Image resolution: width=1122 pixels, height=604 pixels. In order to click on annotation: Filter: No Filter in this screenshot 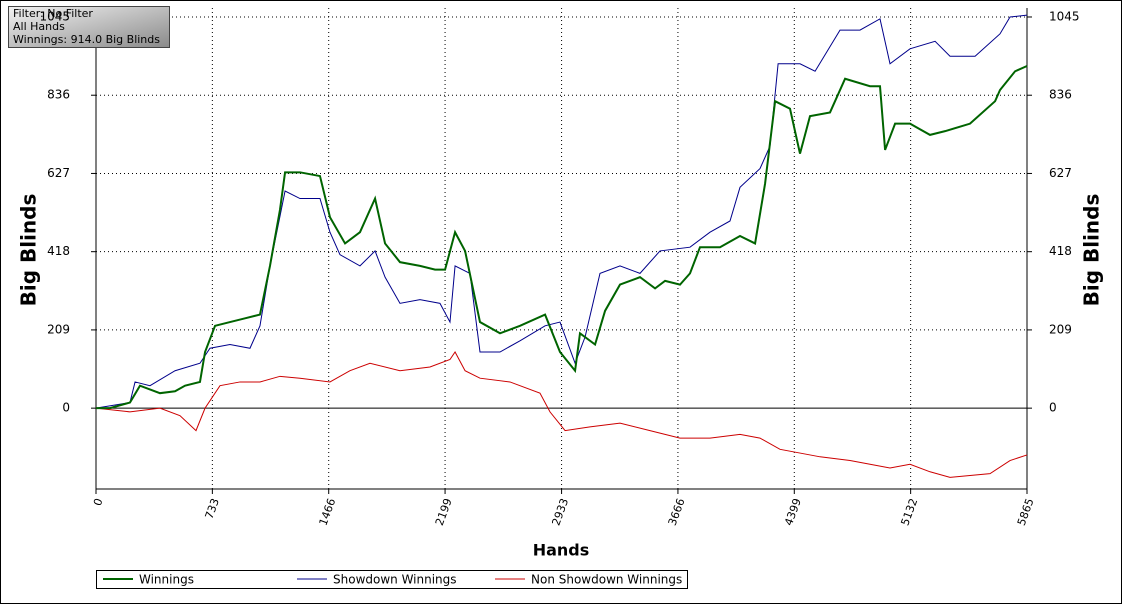, I will do `click(53, 13)`.